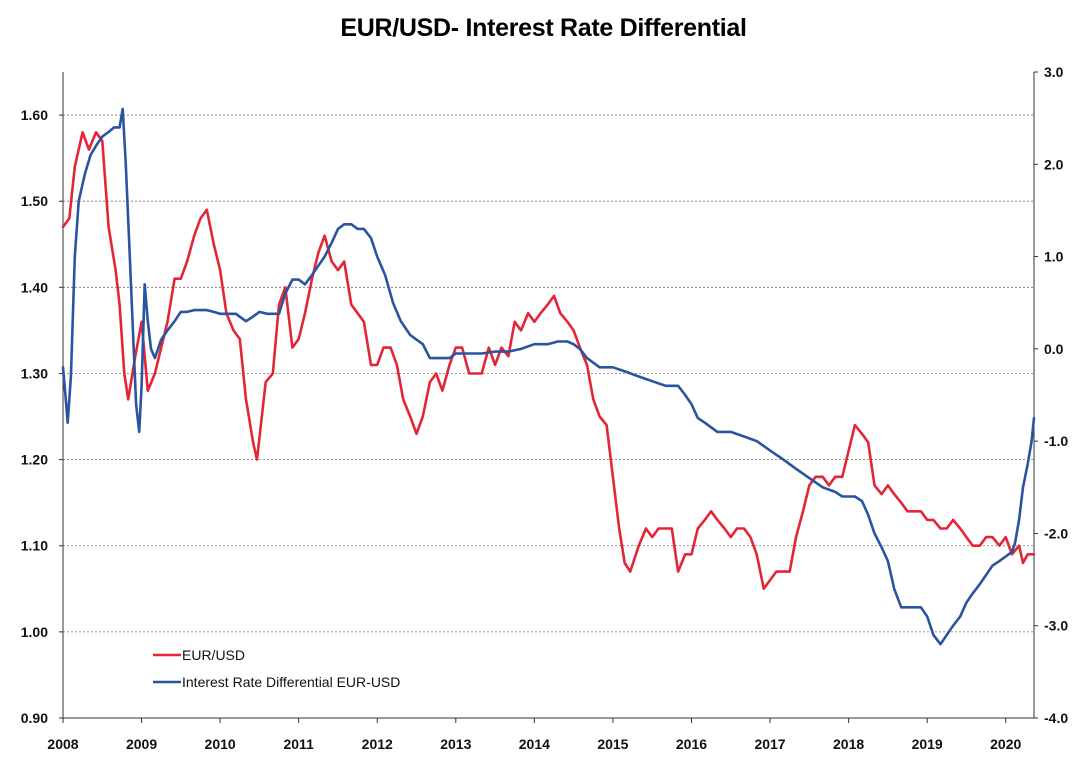 The width and height of the screenshot is (1087, 761). What do you see at coordinates (1005, 744) in the screenshot?
I see `x-tick-label: 2020` at bounding box center [1005, 744].